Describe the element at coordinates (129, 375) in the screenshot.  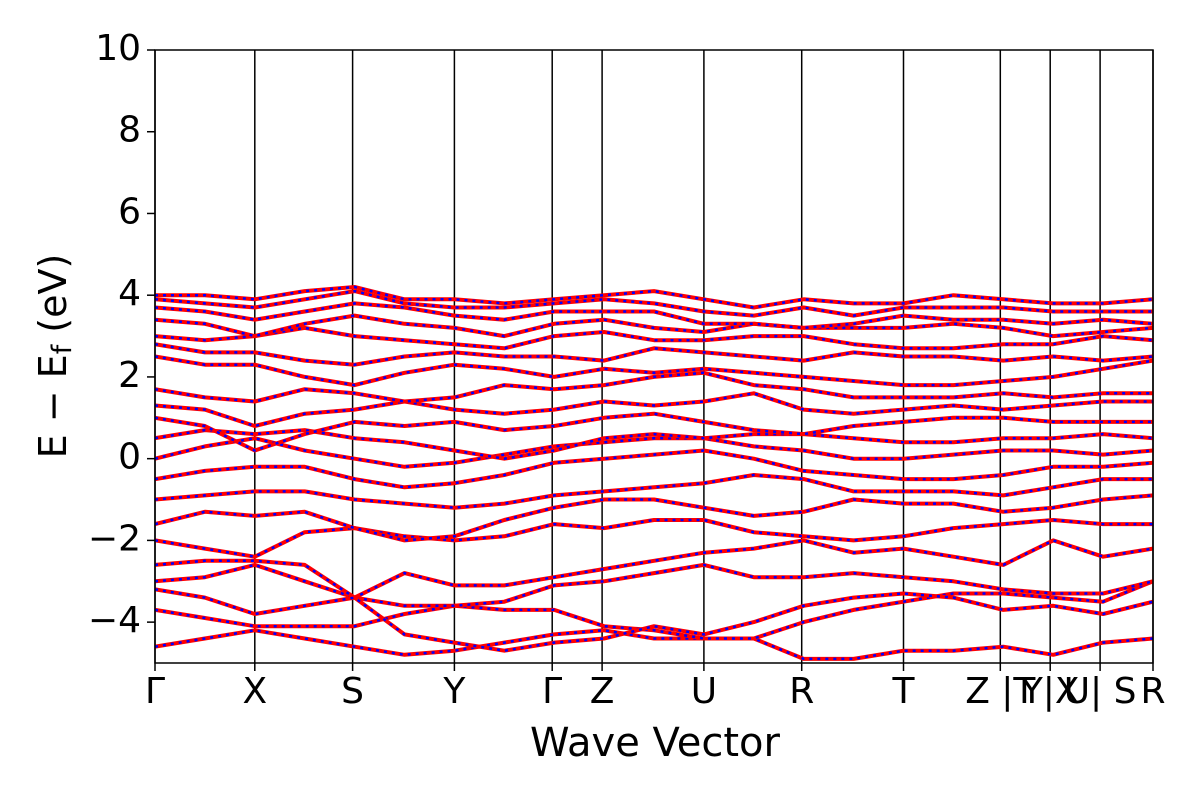
I see `y-tick-label: 2` at that location.